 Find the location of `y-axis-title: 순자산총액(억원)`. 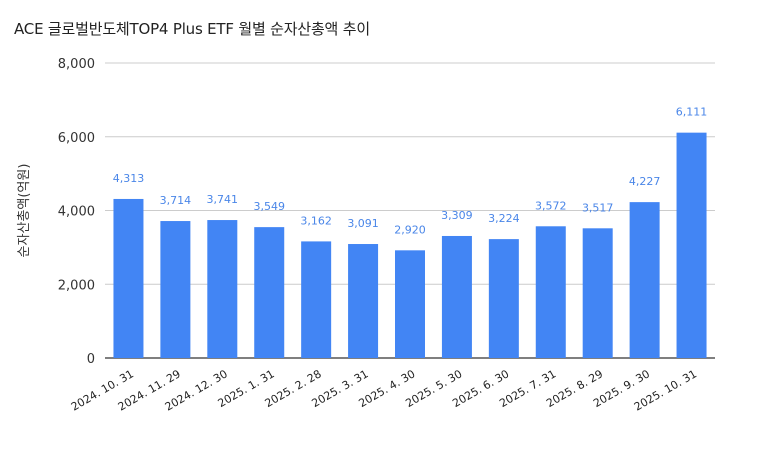

y-axis-title: 순자산총액(억원) is located at coordinates (24, 211).